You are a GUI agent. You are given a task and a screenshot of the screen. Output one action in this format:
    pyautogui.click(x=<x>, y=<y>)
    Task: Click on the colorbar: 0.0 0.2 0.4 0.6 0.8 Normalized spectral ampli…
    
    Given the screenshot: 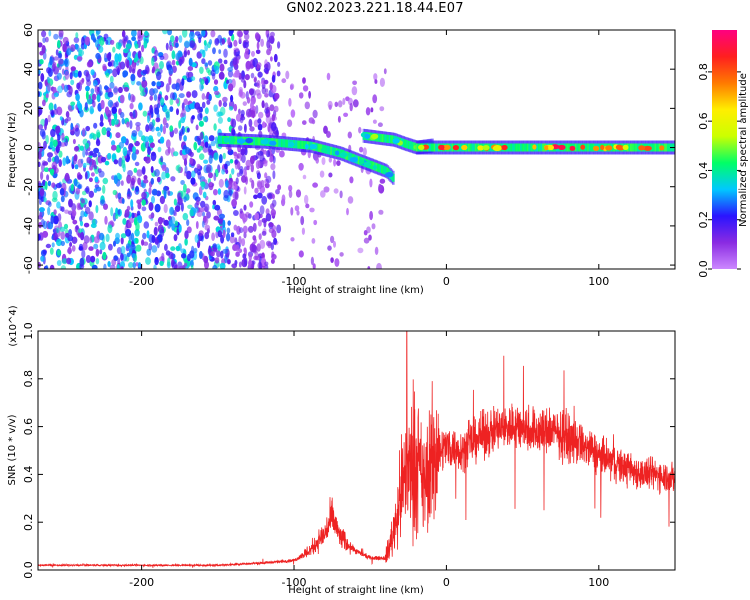 What is the action you would take?
    pyautogui.click(x=723, y=154)
    